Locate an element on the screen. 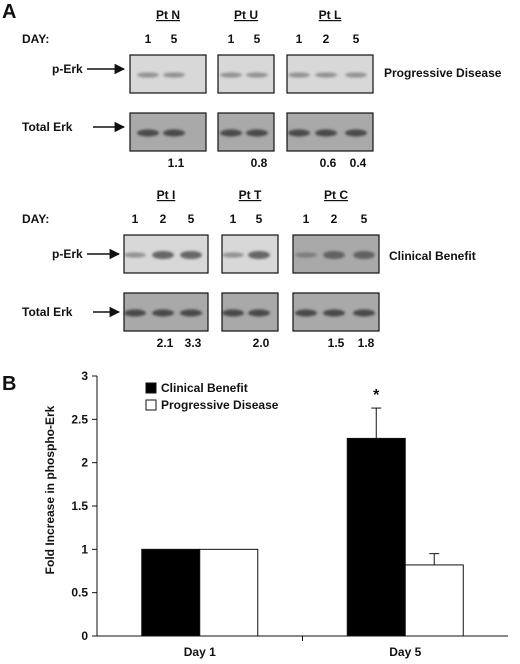 The image size is (520, 664). y-tick-label: 0 is located at coordinates (84, 636).